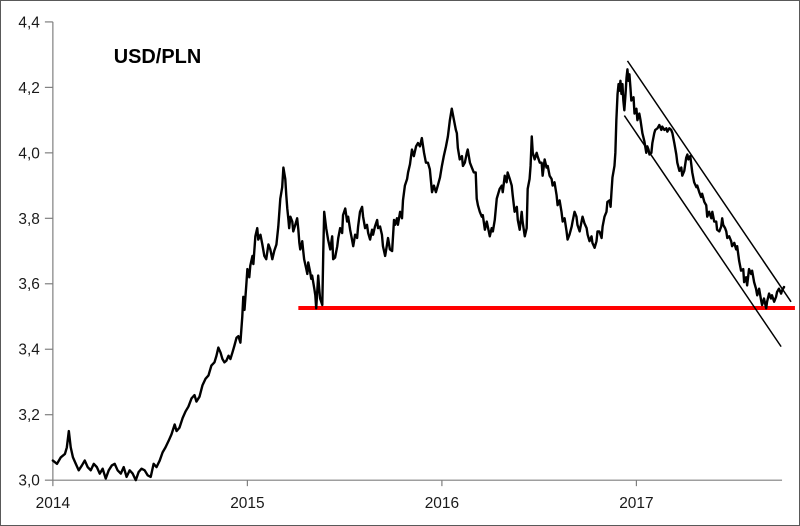  What do you see at coordinates (28, 284) in the screenshot?
I see `y-tick-label: 3,6` at bounding box center [28, 284].